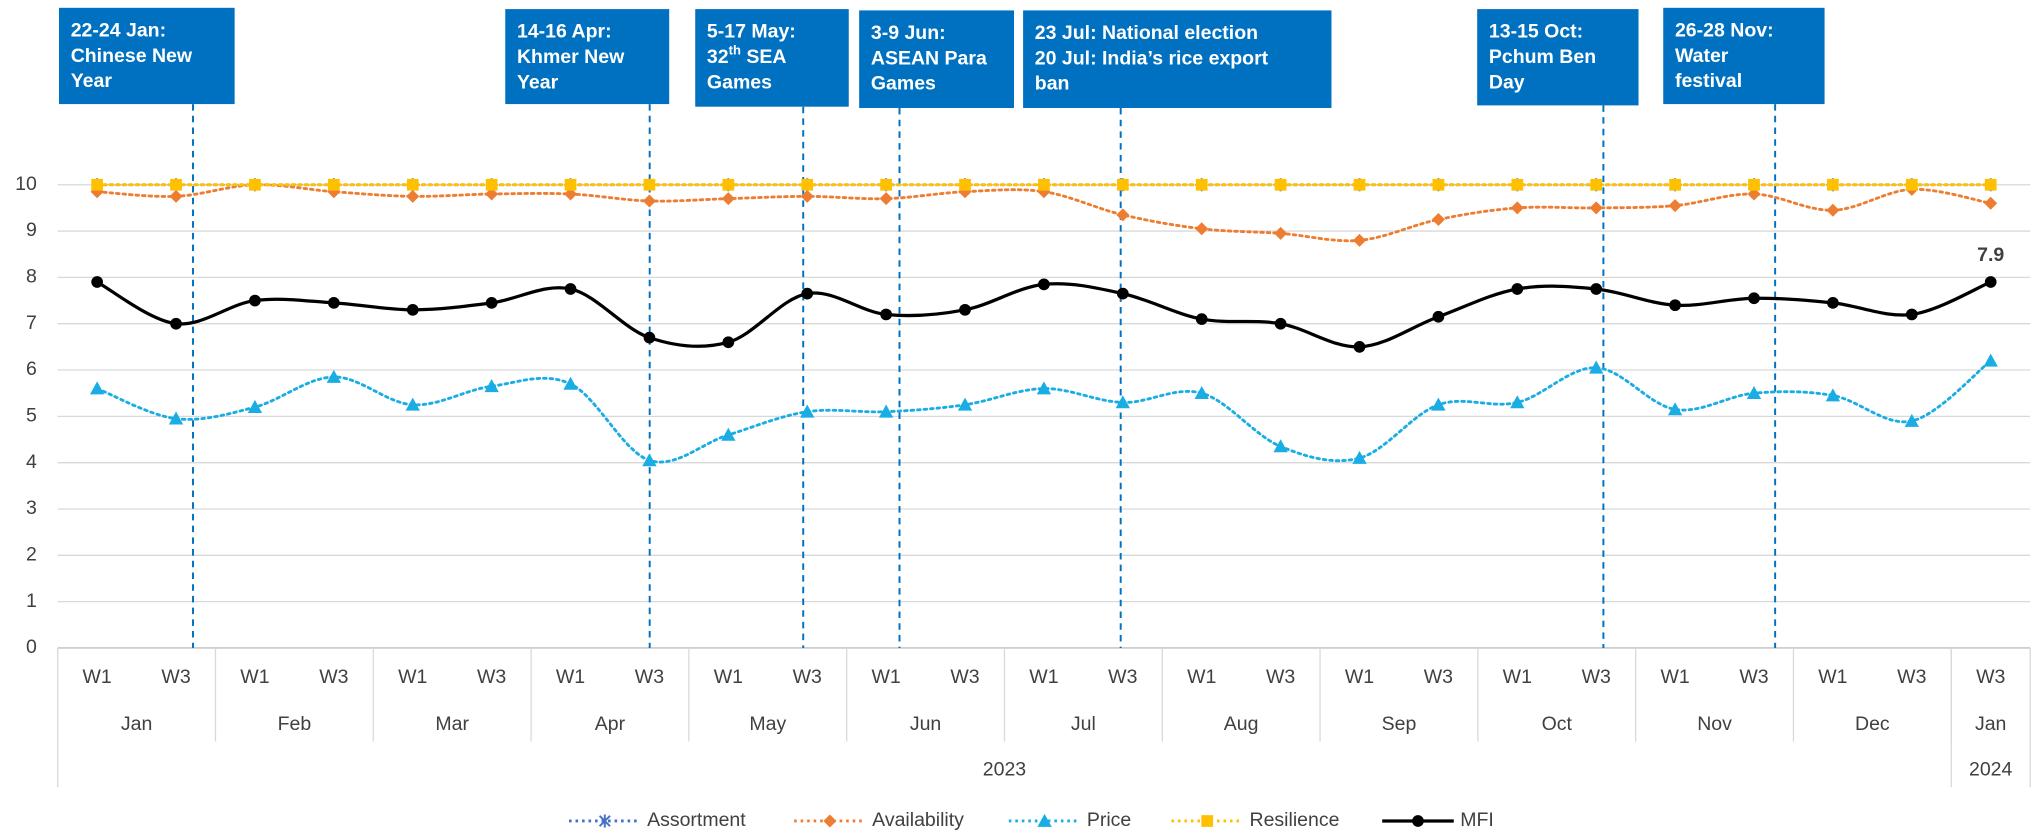  I want to click on event-box: 3-9 Jun: ASEAN Para Games, so click(936, 59).